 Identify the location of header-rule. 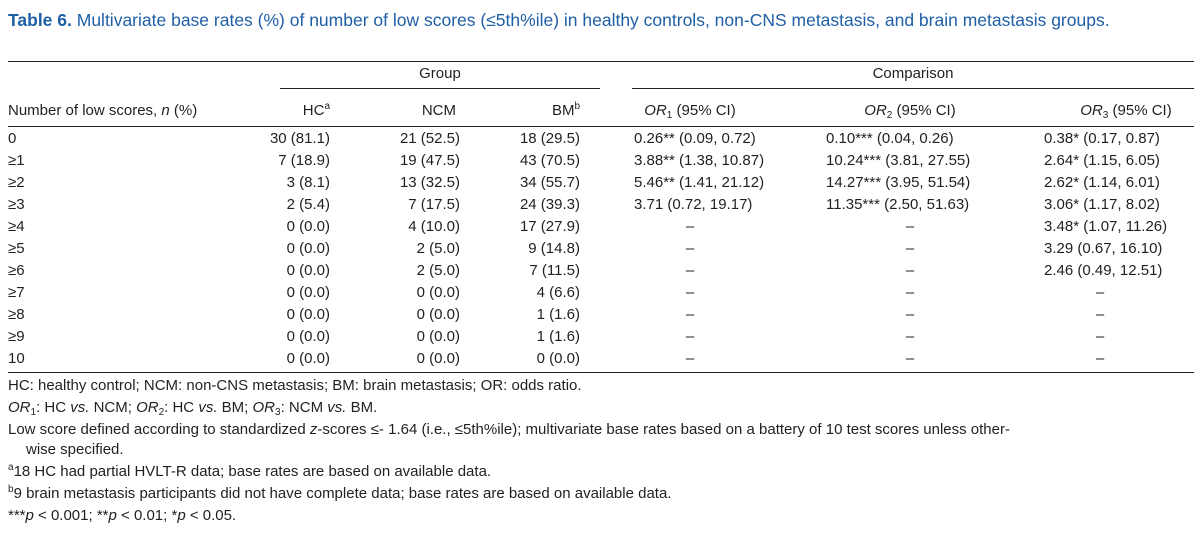
(601, 126).